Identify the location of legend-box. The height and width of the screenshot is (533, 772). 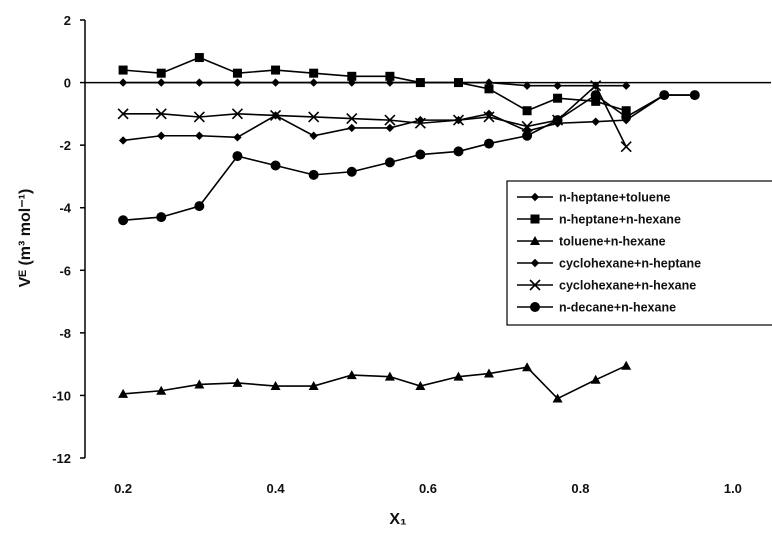
(639, 253).